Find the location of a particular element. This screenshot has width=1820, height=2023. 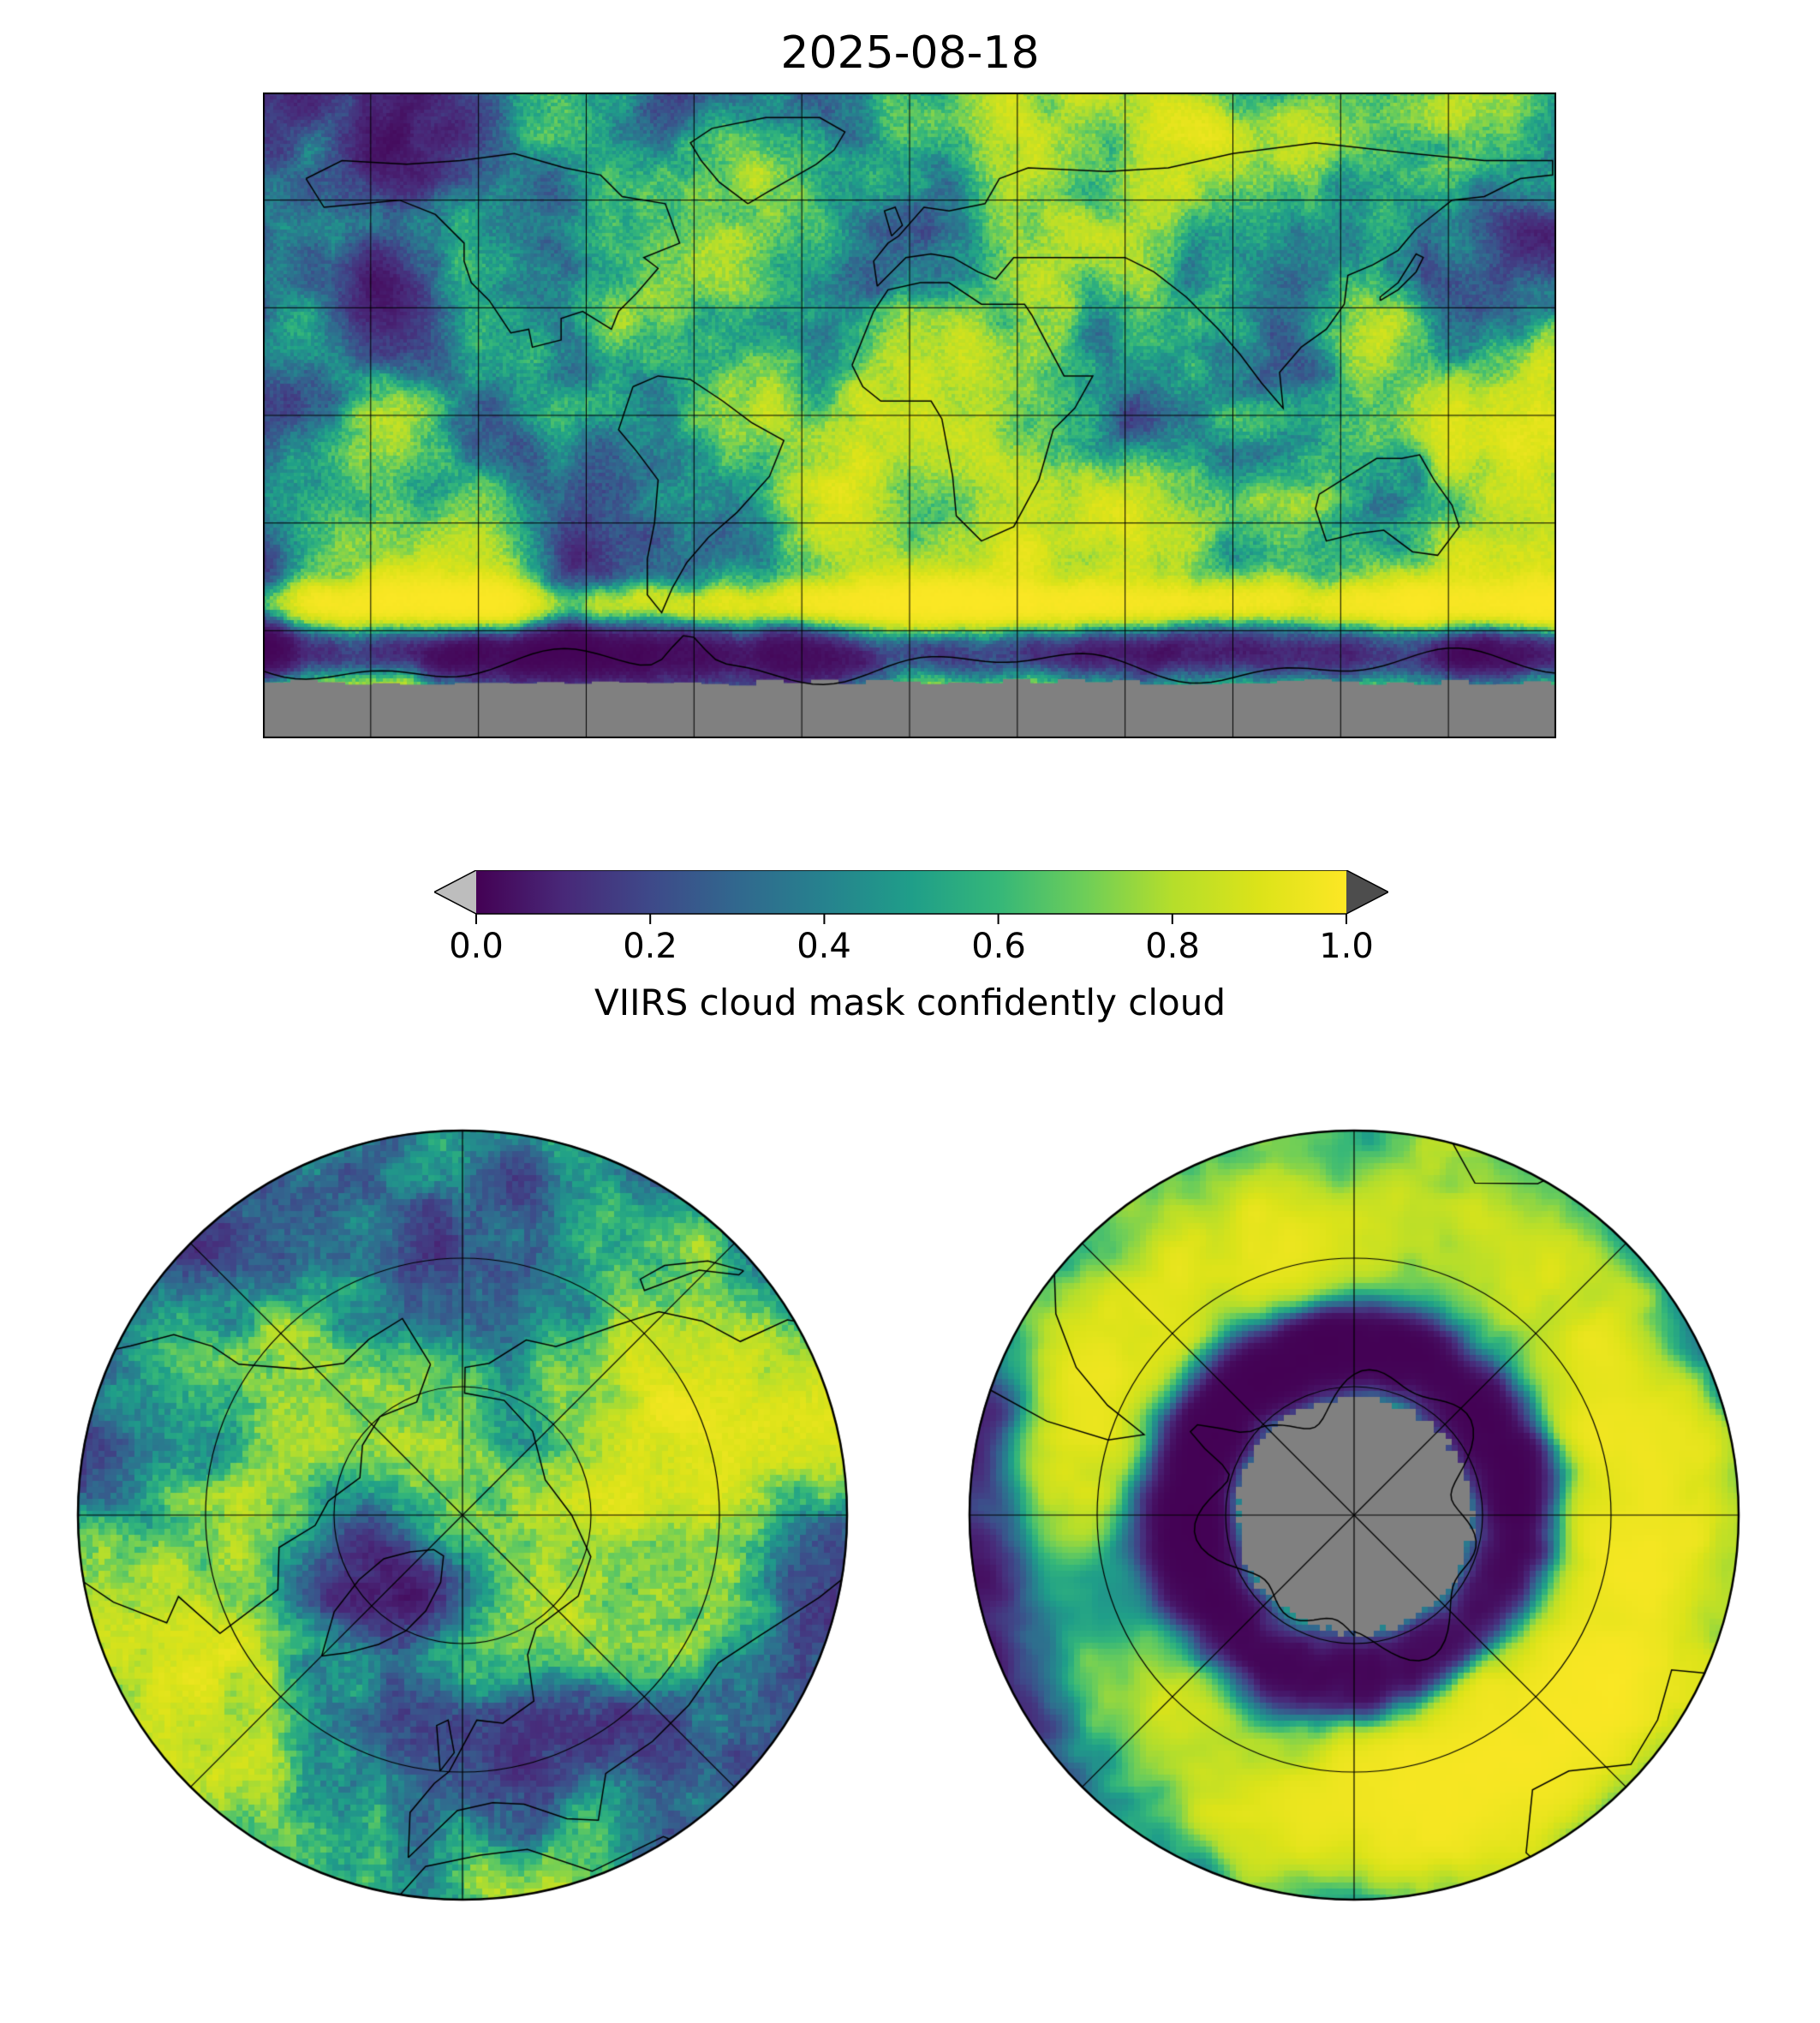

colorbar-tick-label: 0.2 is located at coordinates (650, 946).